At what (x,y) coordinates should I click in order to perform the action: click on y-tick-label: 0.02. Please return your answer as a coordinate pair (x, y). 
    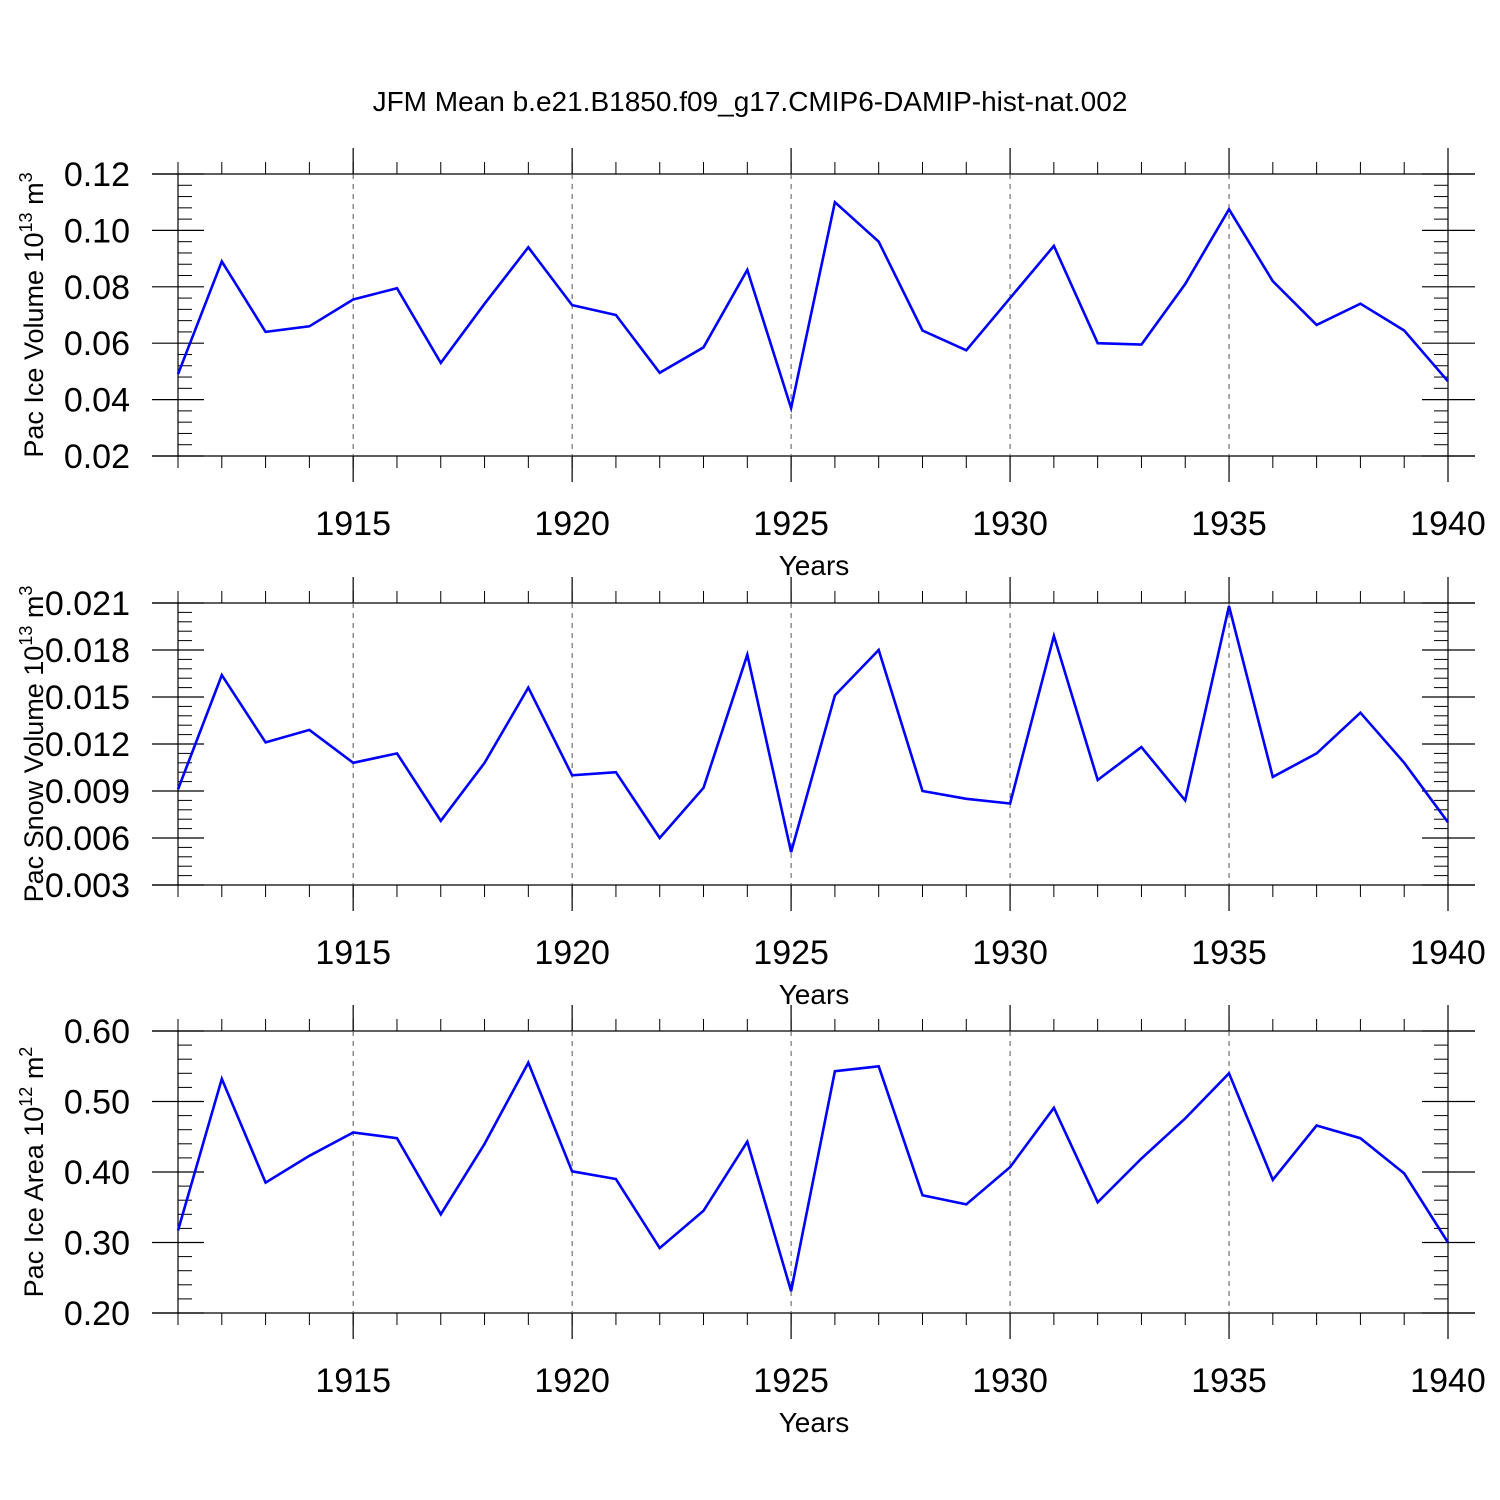
    Looking at the image, I should click on (97, 457).